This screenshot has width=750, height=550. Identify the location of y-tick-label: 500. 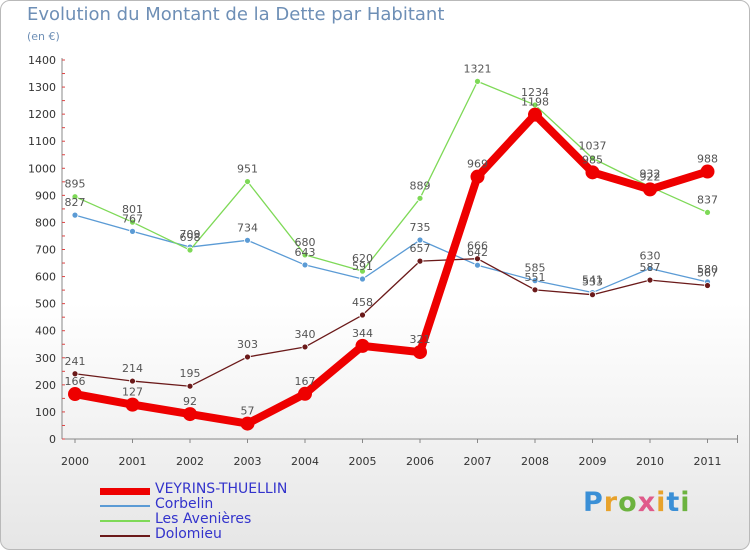
(45, 304).